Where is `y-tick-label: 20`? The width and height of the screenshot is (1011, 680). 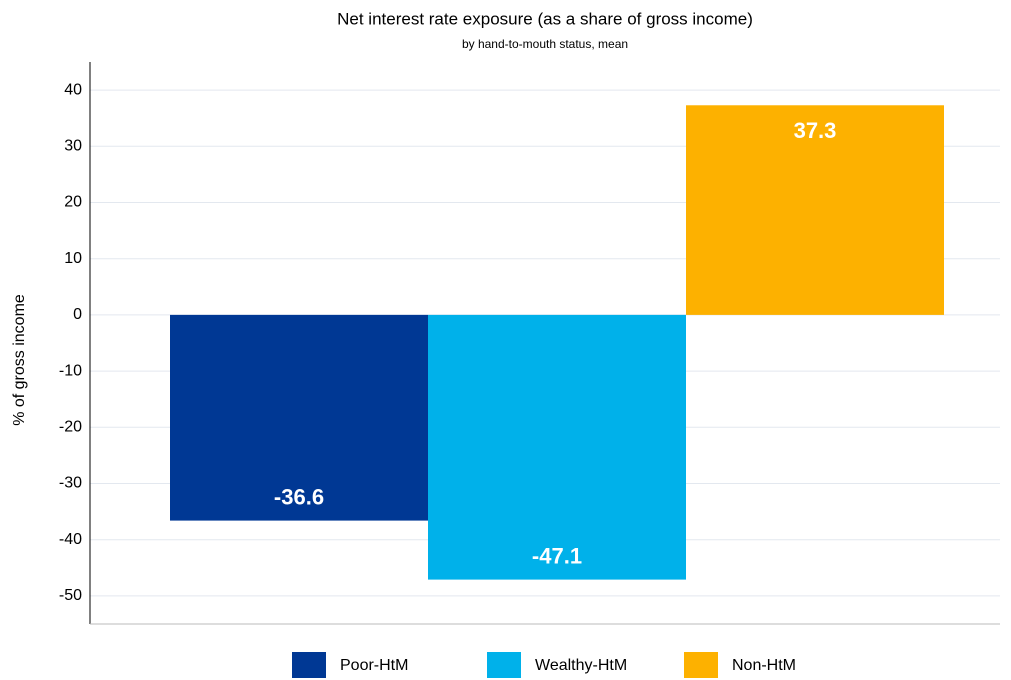 y-tick-label: 20 is located at coordinates (73, 202).